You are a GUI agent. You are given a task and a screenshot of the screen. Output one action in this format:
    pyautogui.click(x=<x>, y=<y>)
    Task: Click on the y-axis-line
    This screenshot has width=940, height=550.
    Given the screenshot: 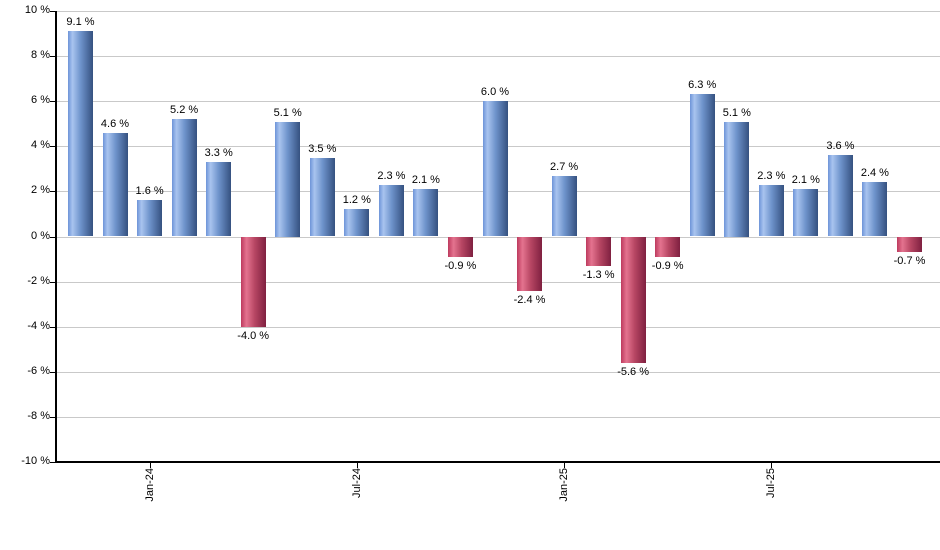 What is the action you would take?
    pyautogui.click(x=56, y=237)
    